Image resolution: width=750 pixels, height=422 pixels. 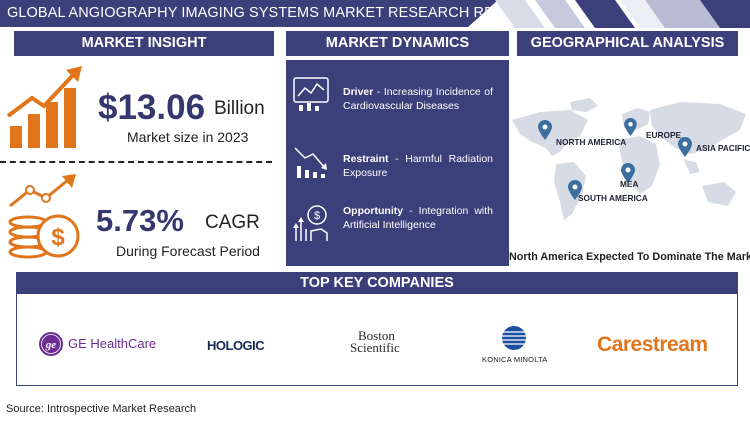 I want to click on ge-monogram-icon: ge, so click(x=51, y=344).